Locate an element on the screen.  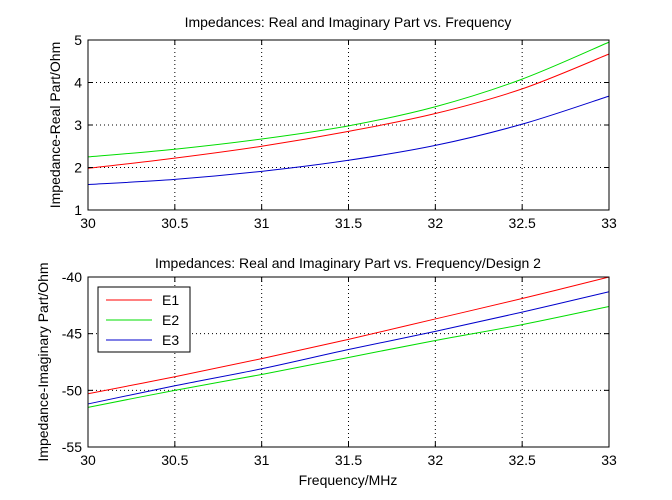
y-axis-title: Impedance-Real Part/Ohm is located at coordinates (55, 125).